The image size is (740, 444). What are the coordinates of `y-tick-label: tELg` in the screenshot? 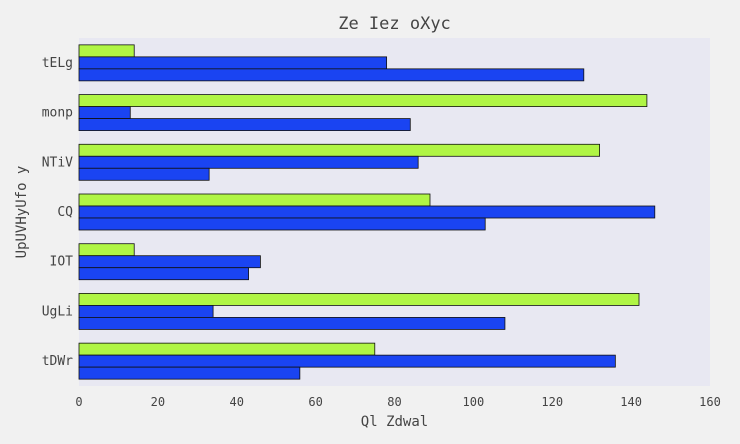 It's located at (57, 63).